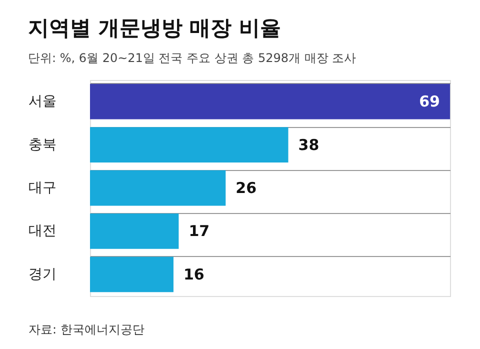 Image resolution: width=480 pixels, height=349 pixels. I want to click on data-label: 38, so click(309, 145).